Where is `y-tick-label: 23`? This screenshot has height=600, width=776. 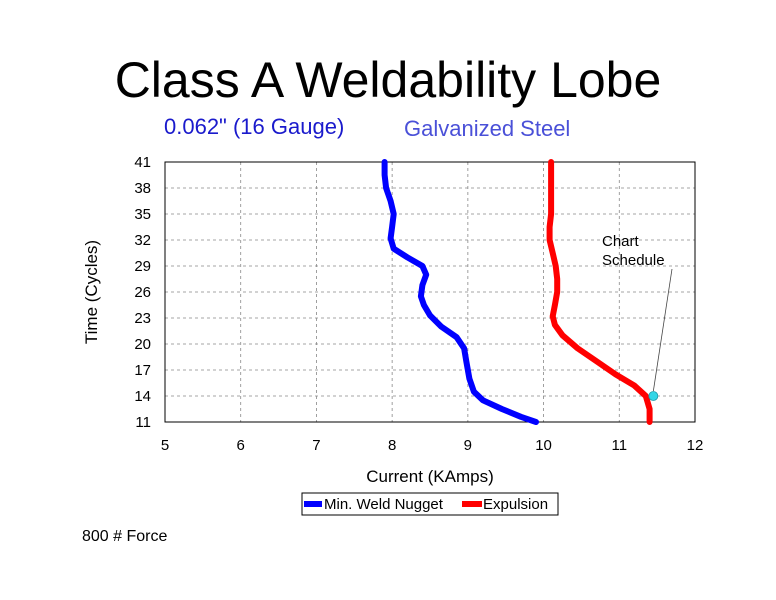 y-tick-label: 23 is located at coordinates (142, 318).